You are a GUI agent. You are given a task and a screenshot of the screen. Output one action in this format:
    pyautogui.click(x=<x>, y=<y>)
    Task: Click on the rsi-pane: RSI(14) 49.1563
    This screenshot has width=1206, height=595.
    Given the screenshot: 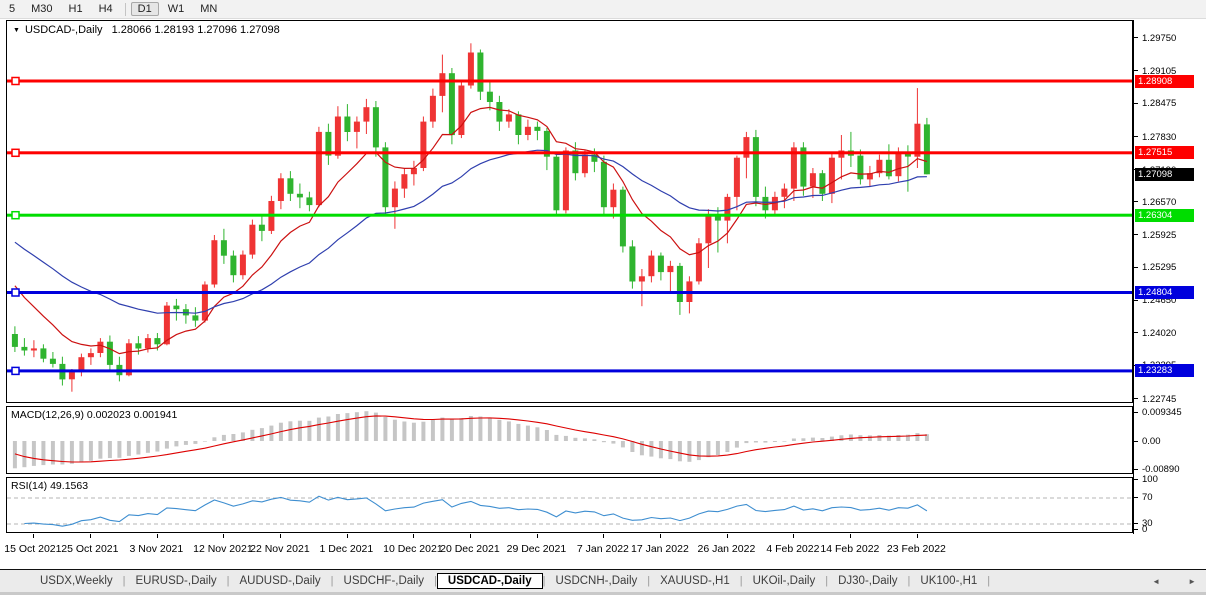 What is the action you would take?
    pyautogui.click(x=569, y=505)
    